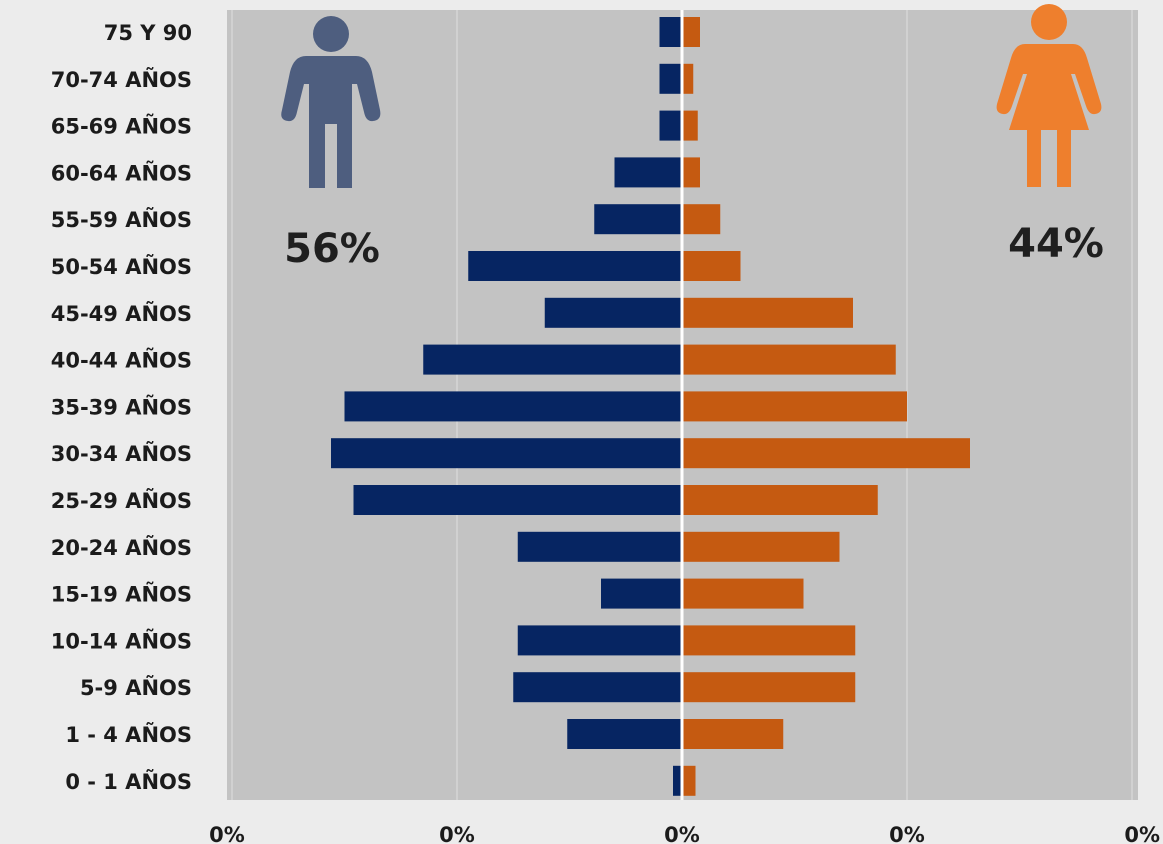 Image resolution: width=1163 pixels, height=844 pixels. Describe the element at coordinates (148, 33) in the screenshot. I see `category-label: 75 Y 90` at that location.